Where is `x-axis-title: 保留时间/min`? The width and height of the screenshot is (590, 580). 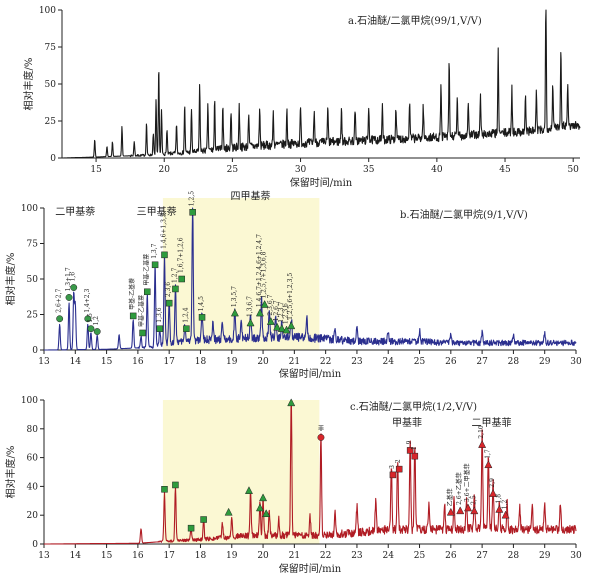
x-axis-title: 保留时间/min is located at coordinates (321, 182).